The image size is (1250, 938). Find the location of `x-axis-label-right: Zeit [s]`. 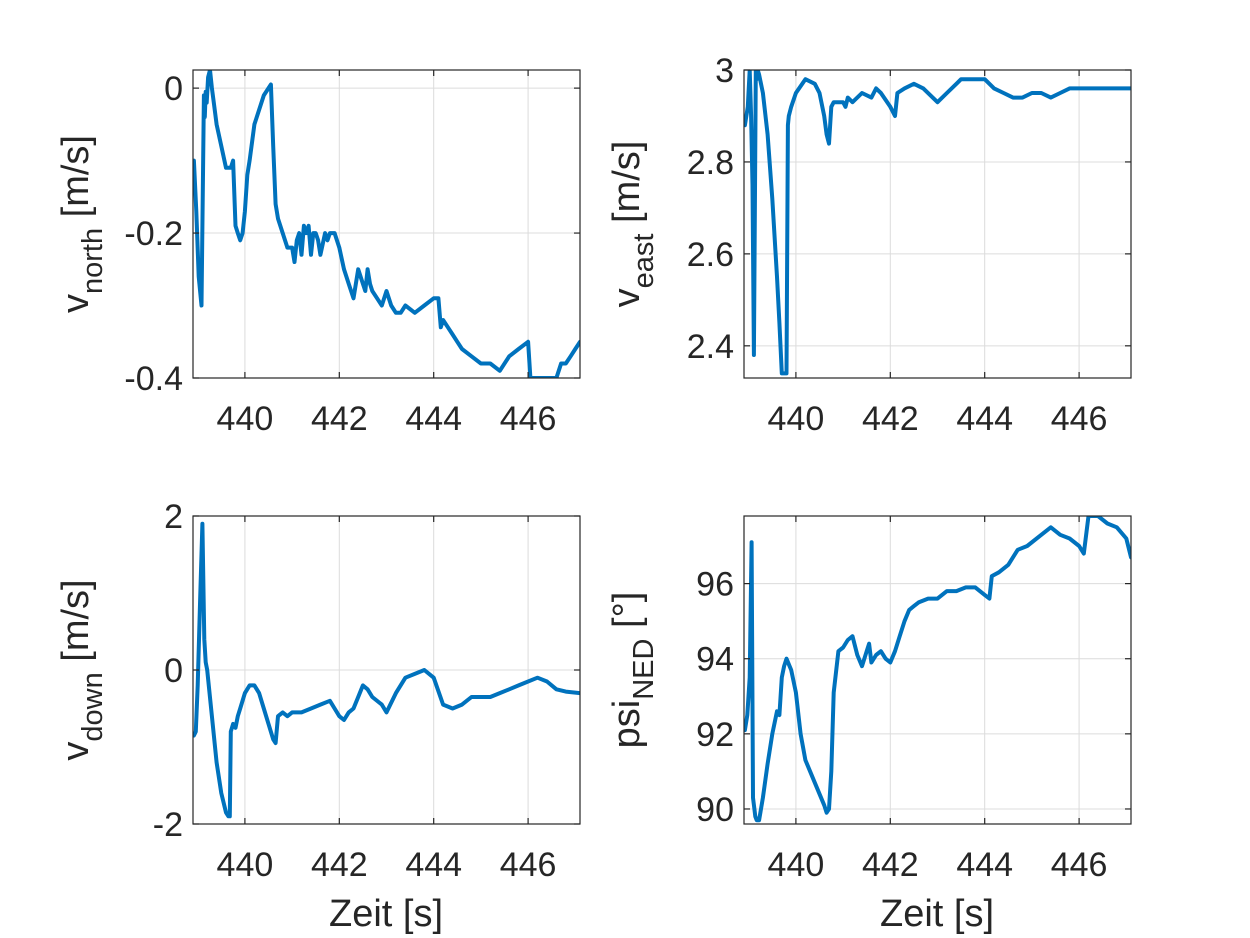

x-axis-label-right: Zeit [s] is located at coordinates (937, 914).